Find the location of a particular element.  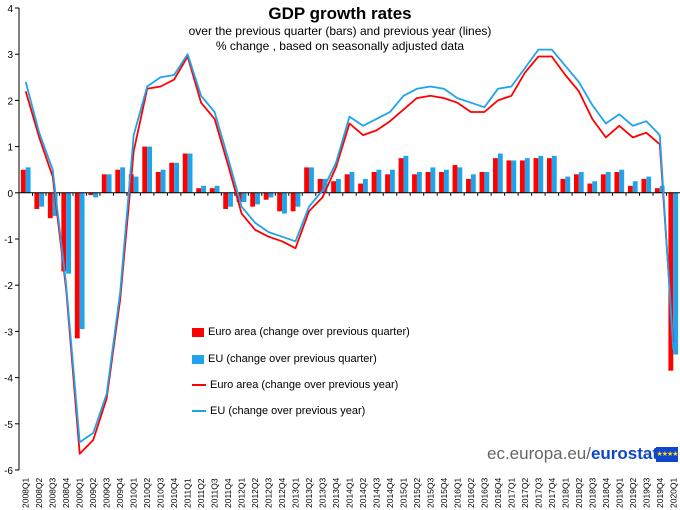

x-tick-label: 2018Q3 is located at coordinates (592, 492).